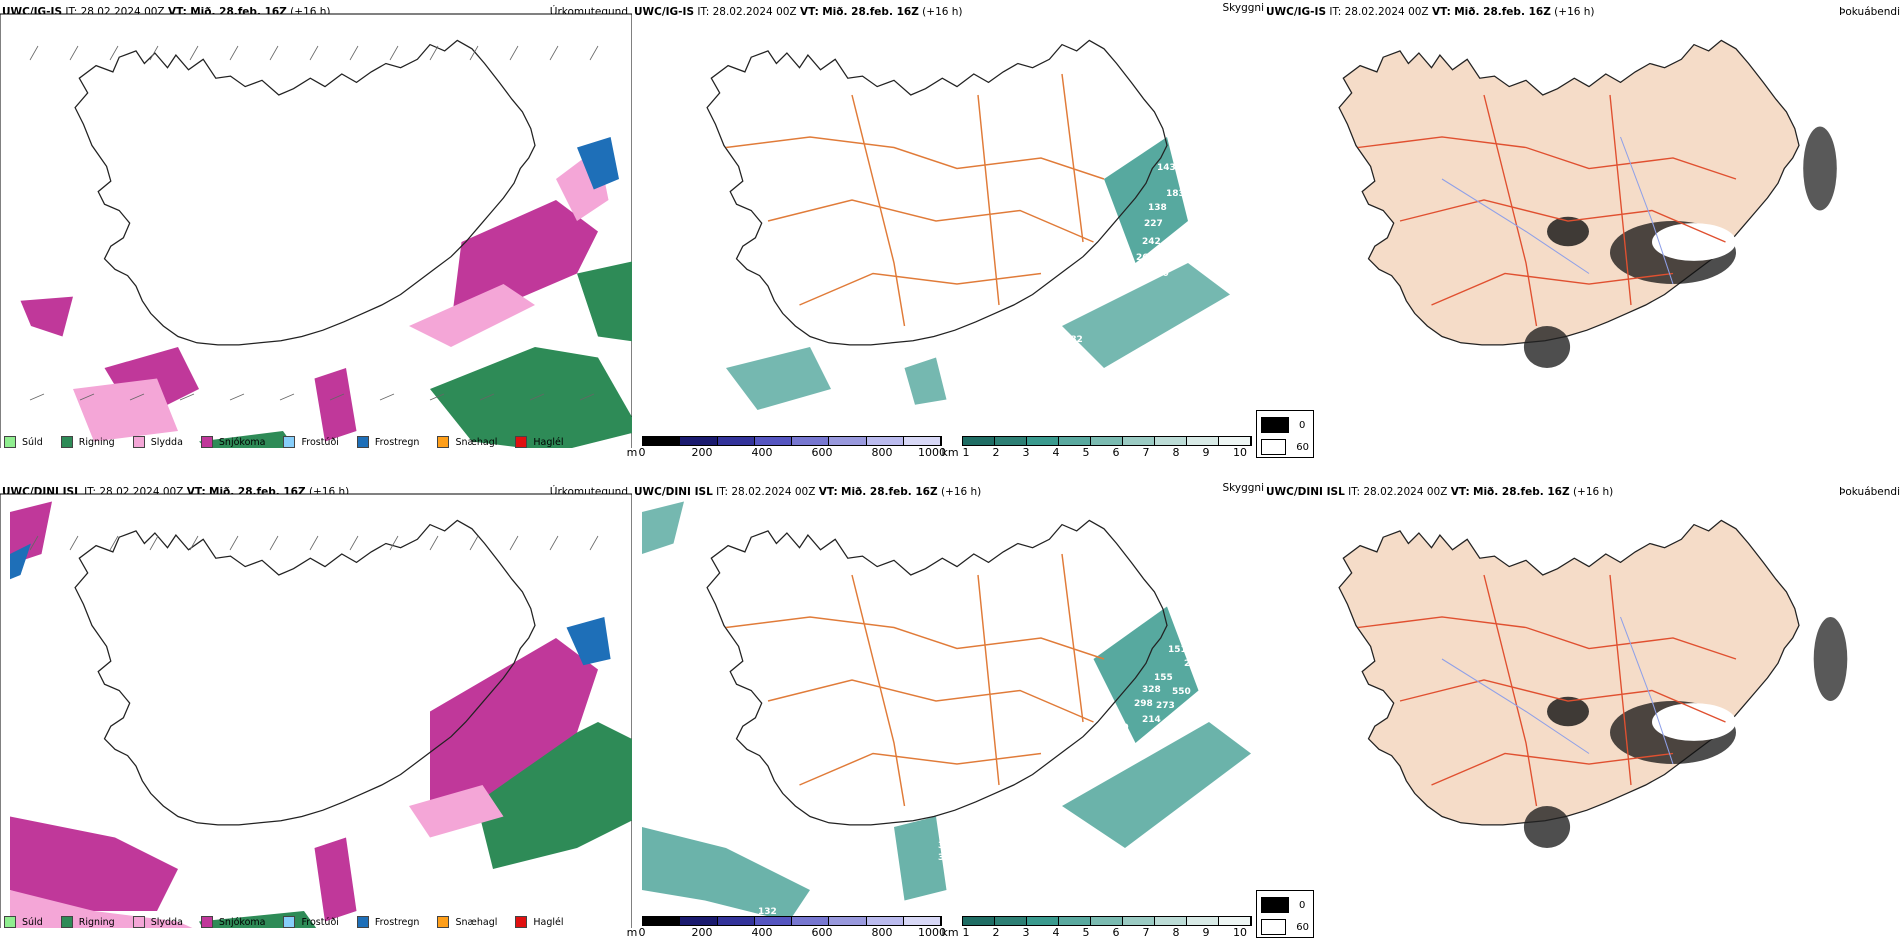 The width and height of the screenshot is (1900, 950). I want to click on svg-text: 347, so click(947, 824).